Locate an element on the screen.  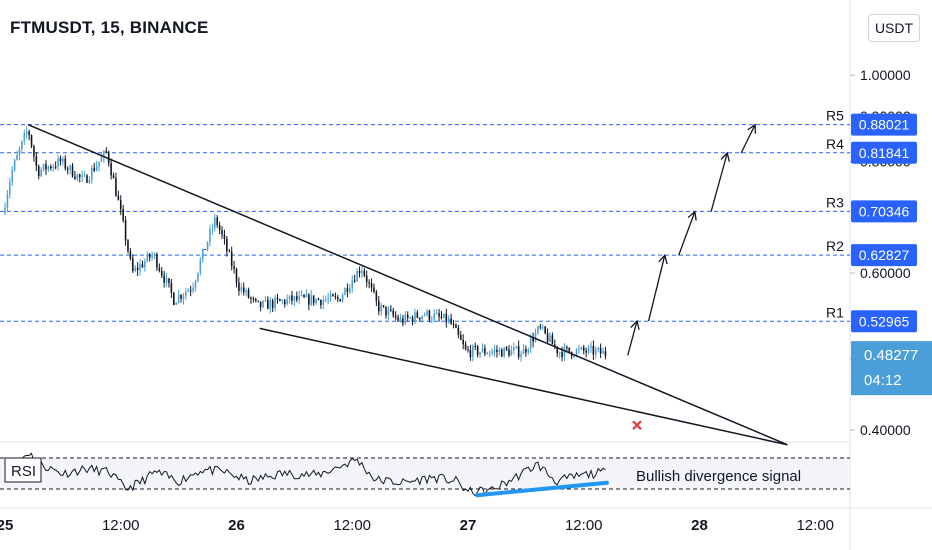
level-name-r5: R5 is located at coordinates (835, 116).